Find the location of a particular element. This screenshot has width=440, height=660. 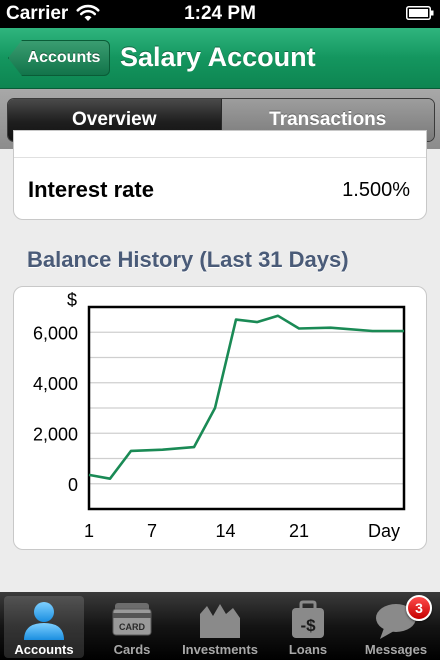

tab-messages: Messages 3 is located at coordinates (396, 626).